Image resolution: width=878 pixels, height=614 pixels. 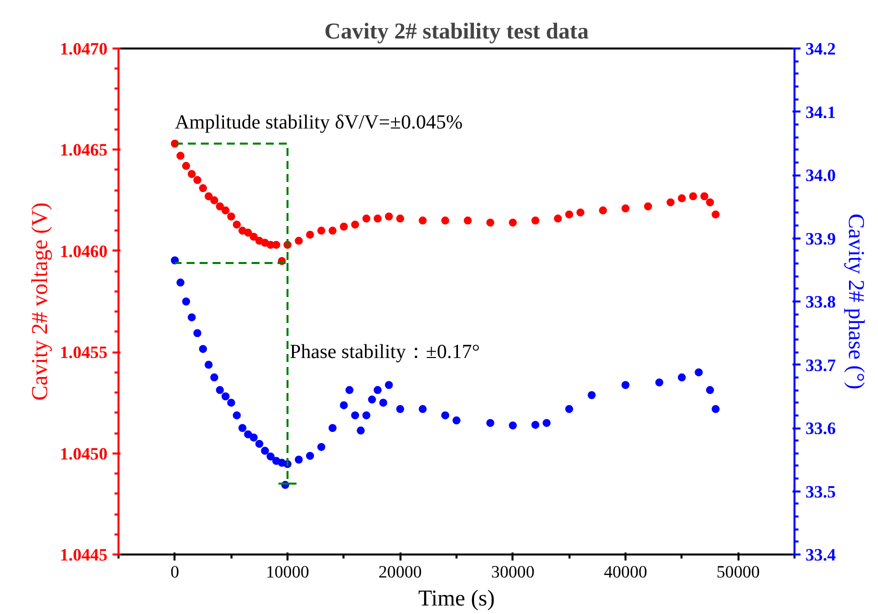 What do you see at coordinates (821, 238) in the screenshot?
I see `y2-tick-label: 33.9` at bounding box center [821, 238].